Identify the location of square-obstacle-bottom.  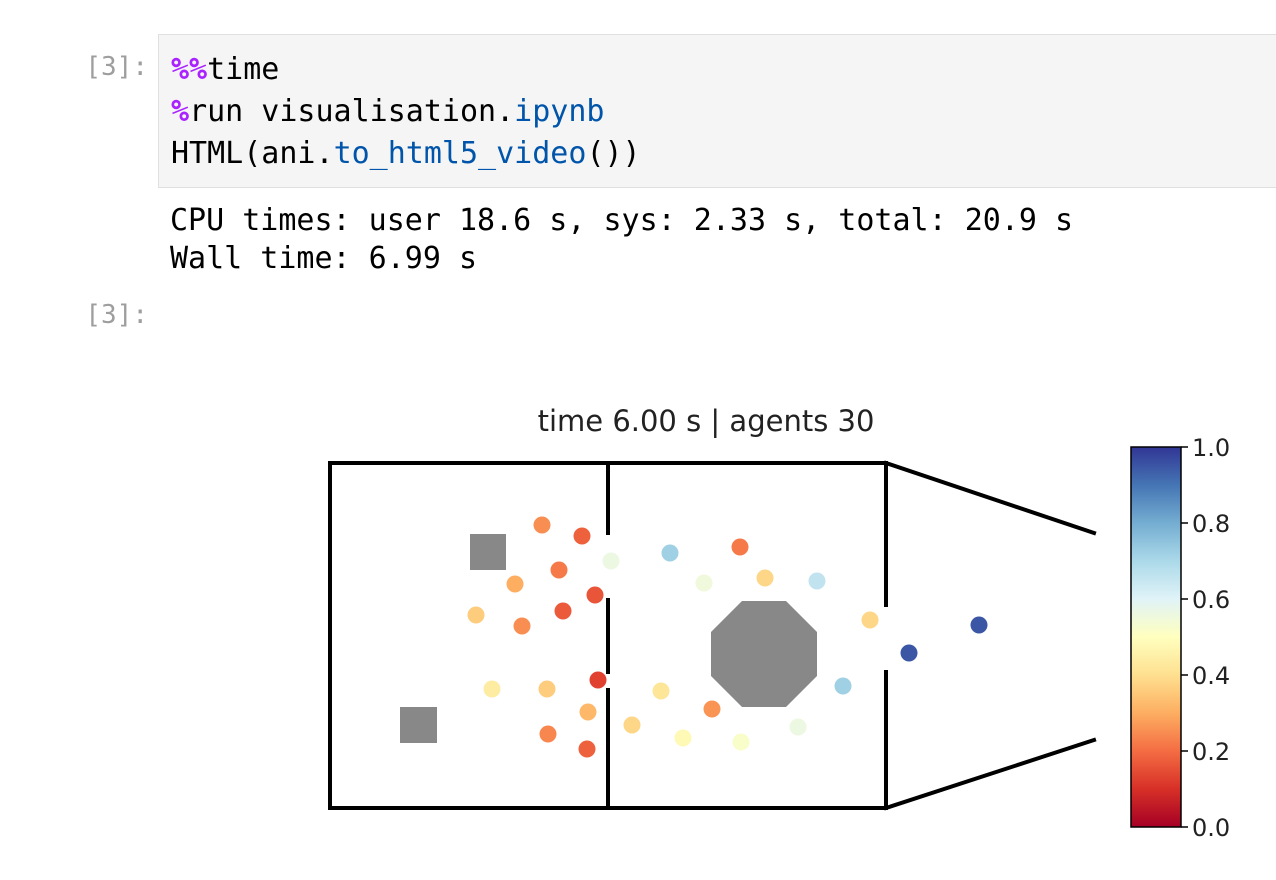
(418, 725).